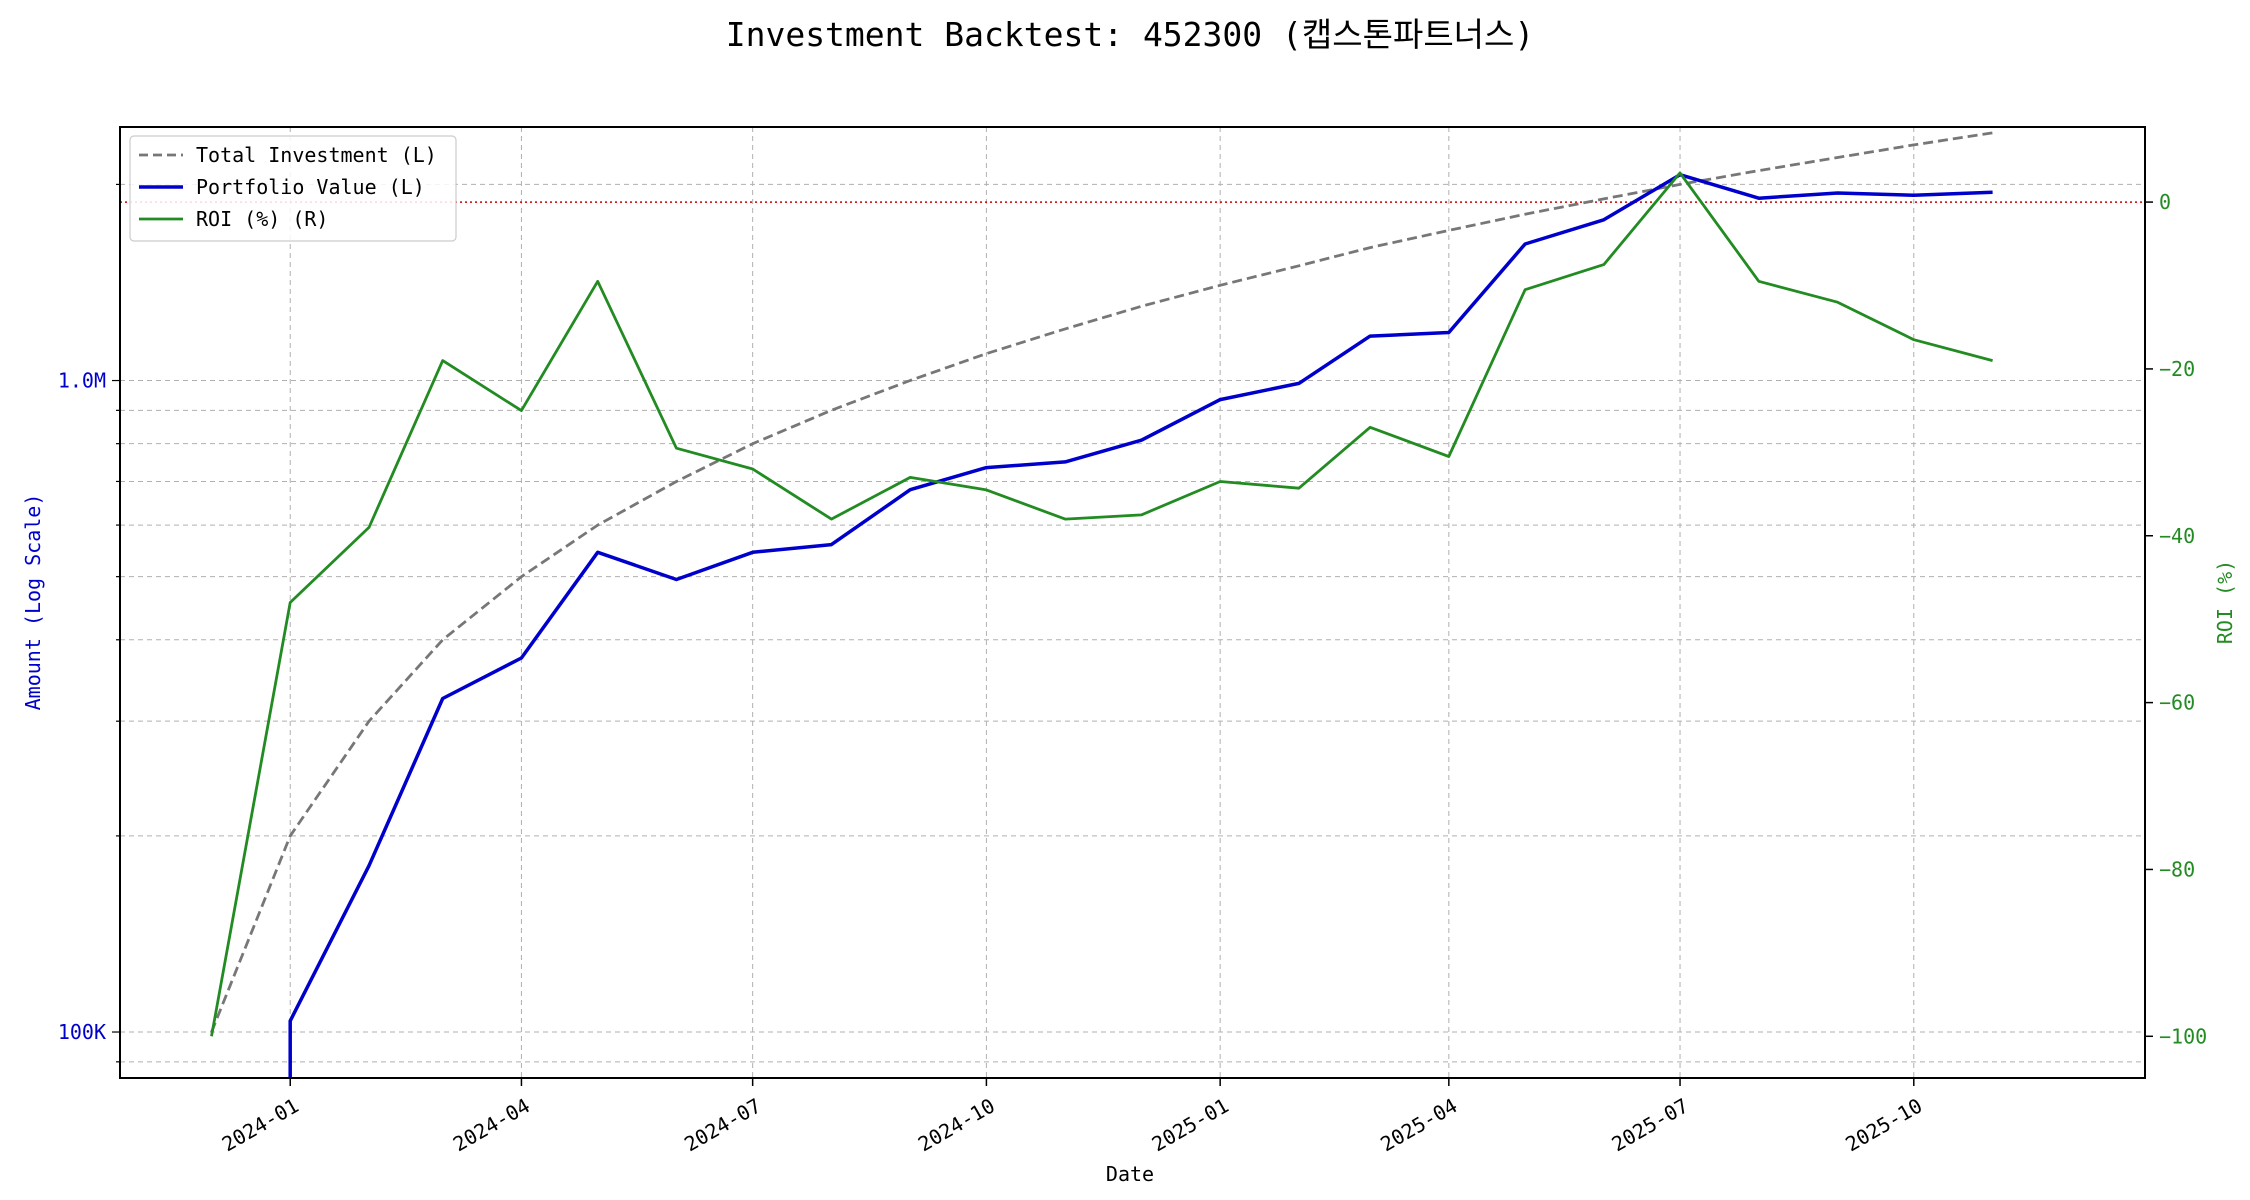 The height and width of the screenshot is (1200, 2250). I want to click on y-right-tick-label: −100, so click(2183, 1036).